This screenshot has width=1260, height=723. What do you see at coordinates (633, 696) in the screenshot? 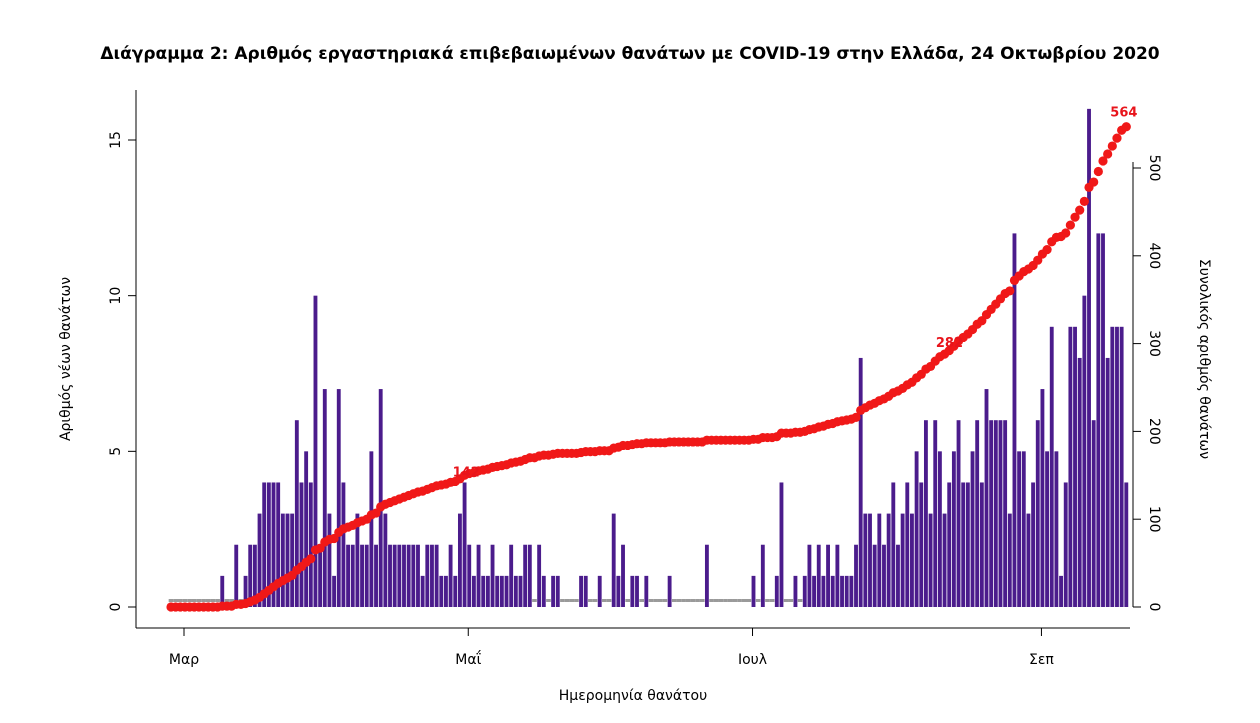
I see `x-axis-title: Ημερομηνία θανάτου` at bounding box center [633, 696].